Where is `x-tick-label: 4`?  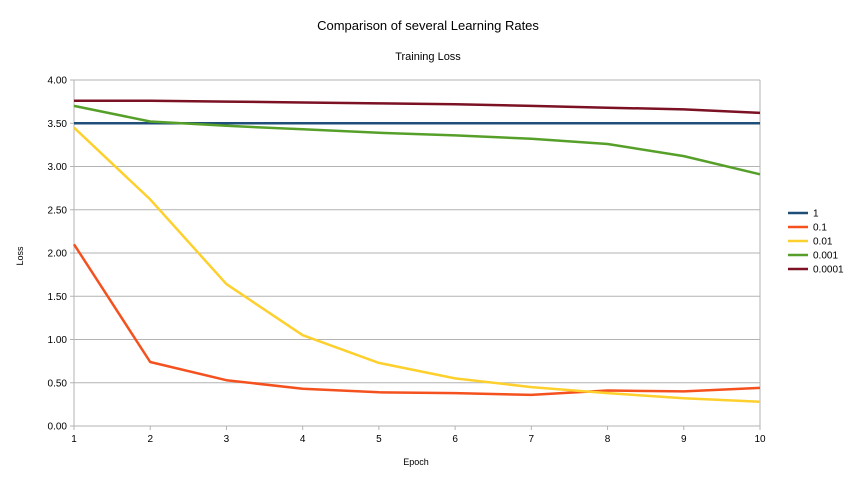 x-tick-label: 4 is located at coordinates (303, 439).